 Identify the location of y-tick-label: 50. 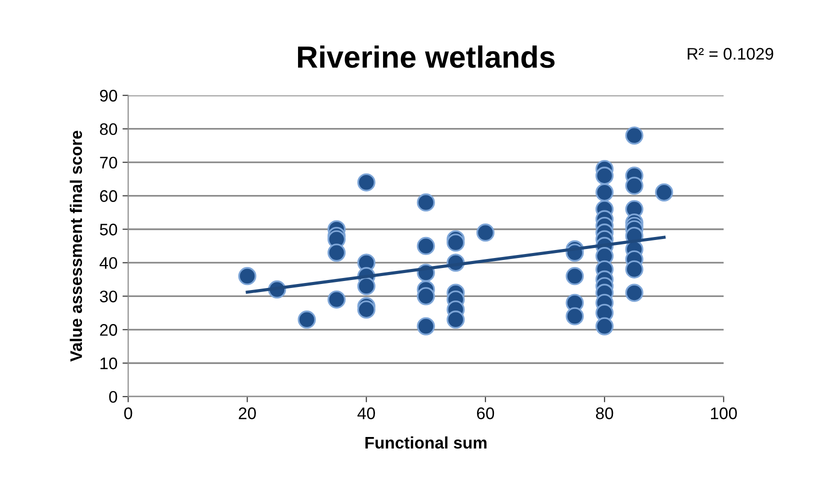
(109, 230).